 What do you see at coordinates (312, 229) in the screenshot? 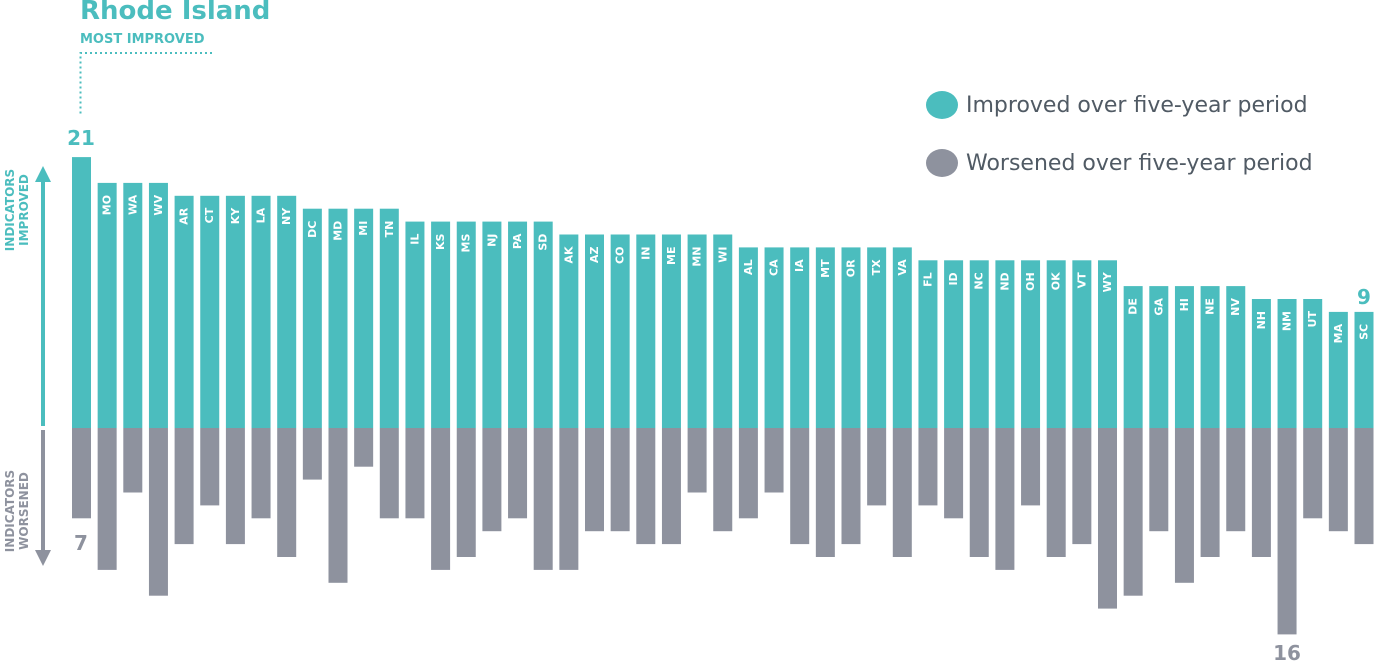
I see `state-label-dc: DC` at bounding box center [312, 229].